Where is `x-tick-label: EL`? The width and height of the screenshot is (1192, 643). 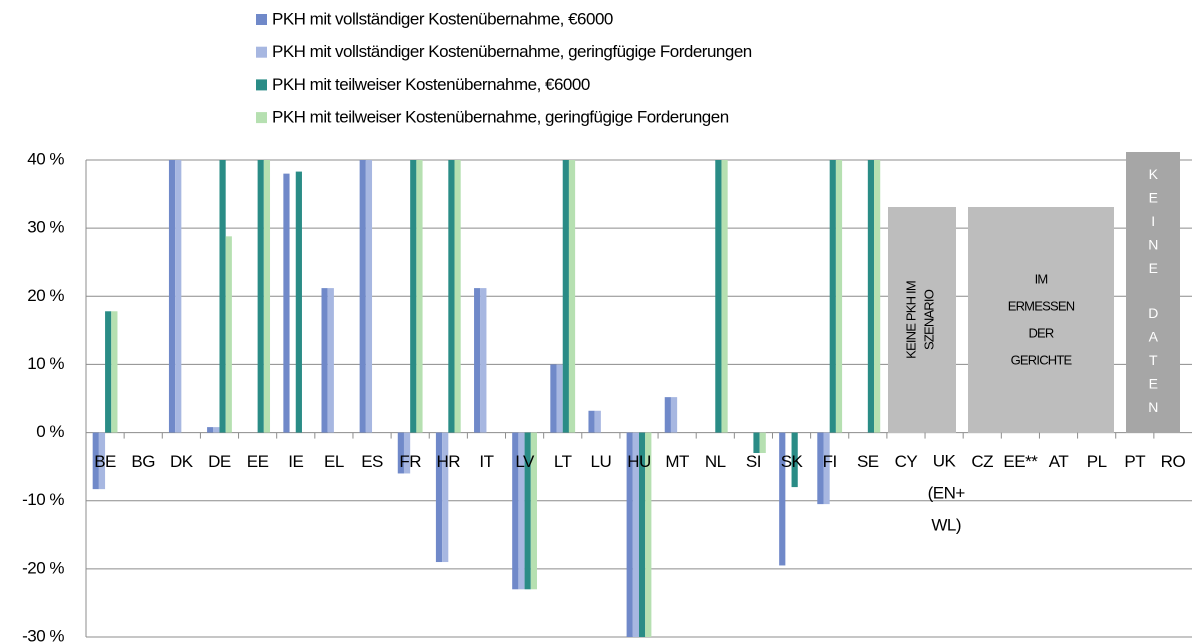
x-tick-label: EL is located at coordinates (334, 461).